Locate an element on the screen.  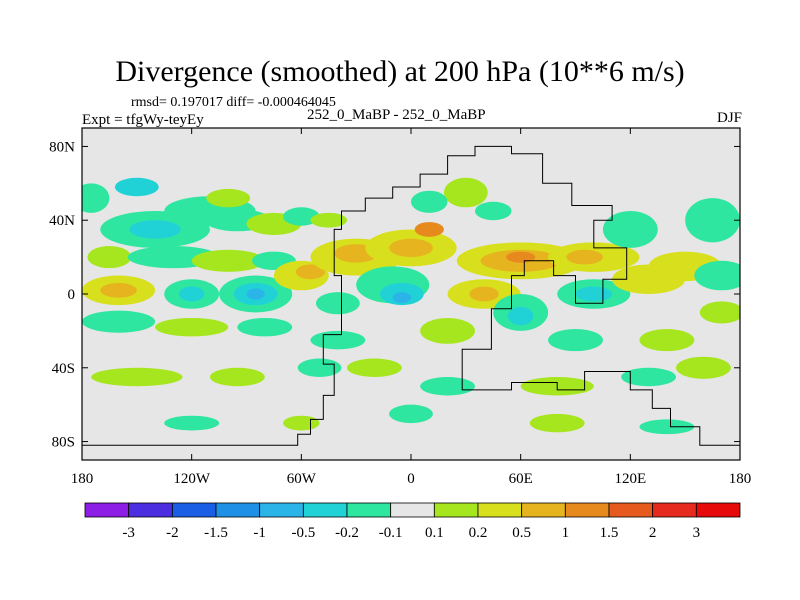
y-tick-label: 80N is located at coordinates (62, 147).